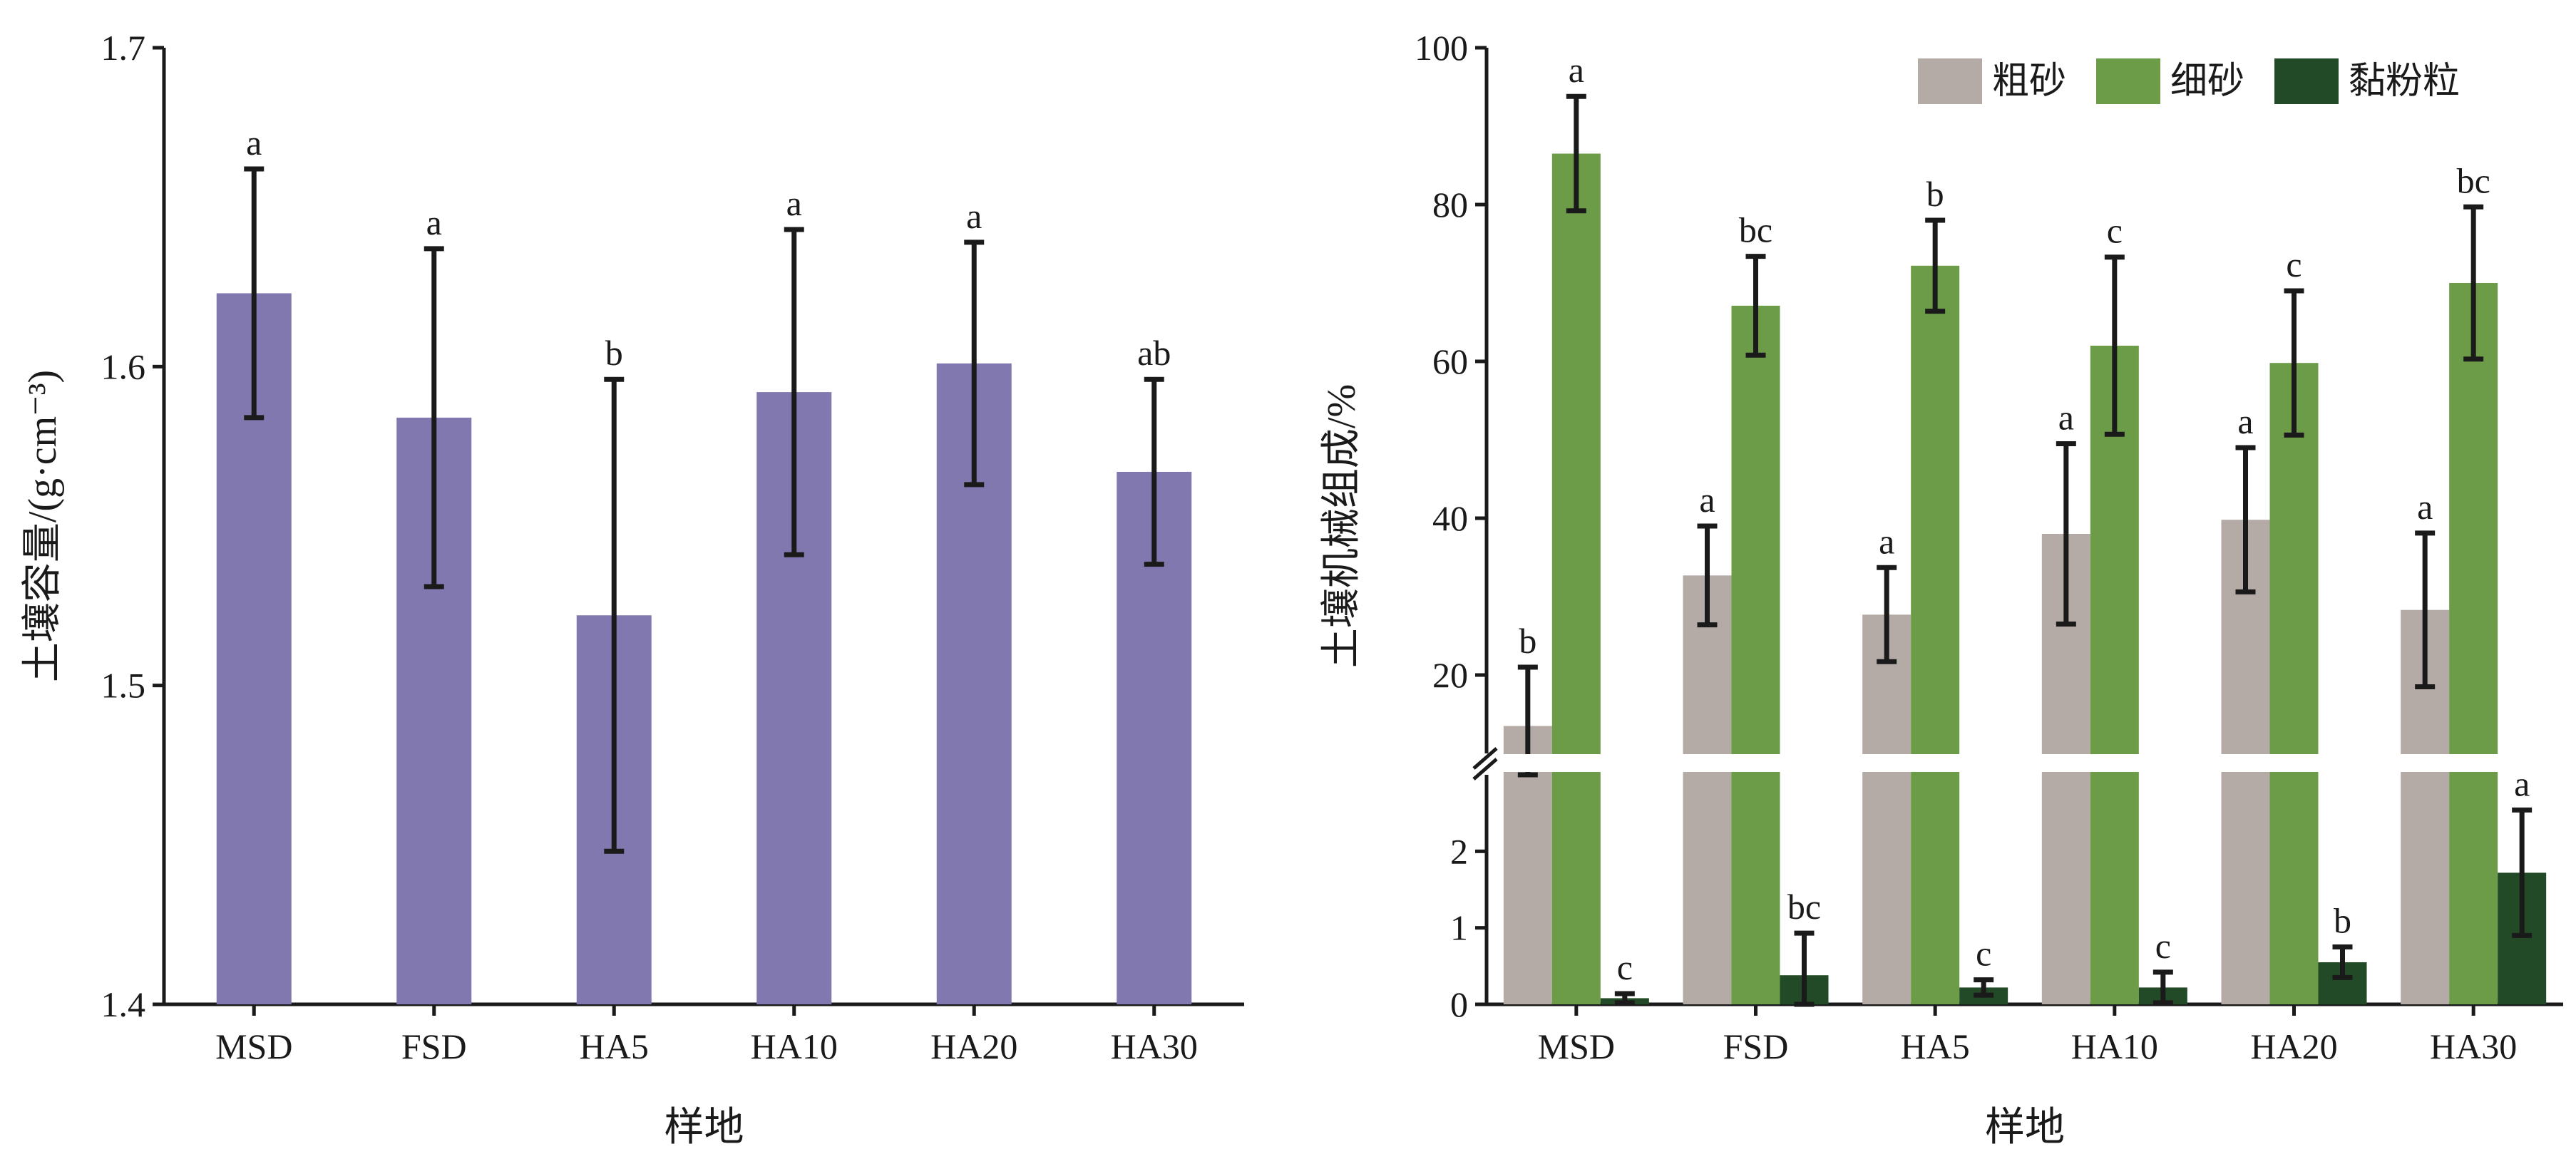 This screenshot has width=2576, height=1159. Describe the element at coordinates (1342, 526) in the screenshot. I see `y-axis-title: 土壤机械组成/%` at that location.